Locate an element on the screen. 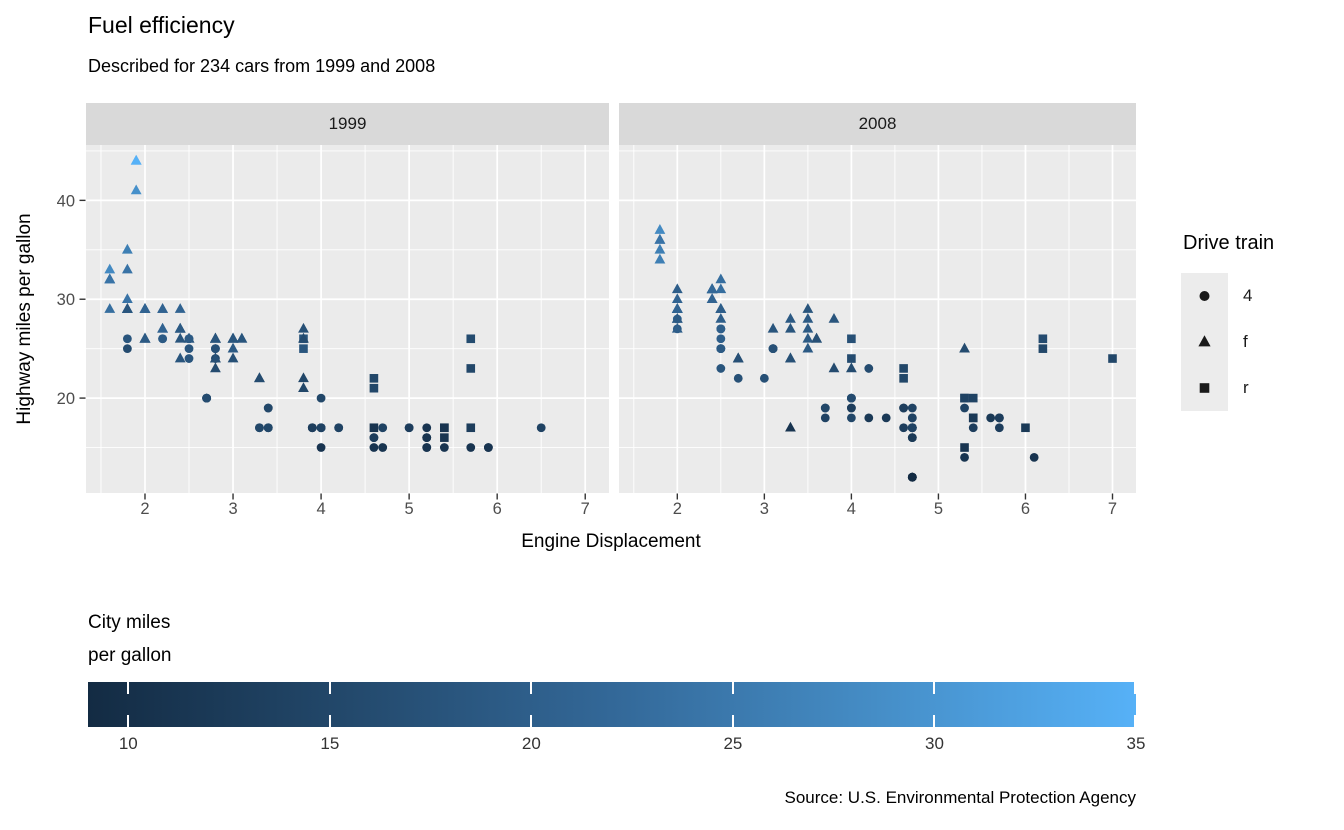 The image size is (1344, 830). legend-entry-f: f is located at coordinates (1261, 342).